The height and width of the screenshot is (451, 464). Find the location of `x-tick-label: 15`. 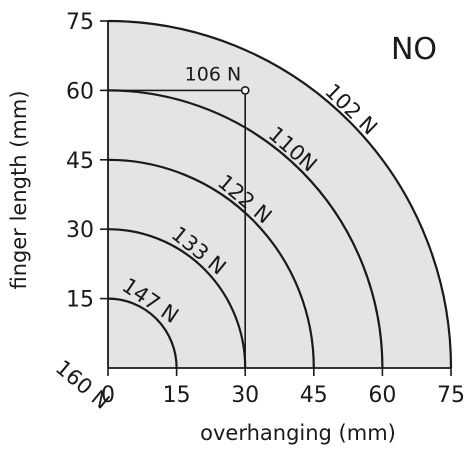

x-tick-label: 15 is located at coordinates (177, 395).